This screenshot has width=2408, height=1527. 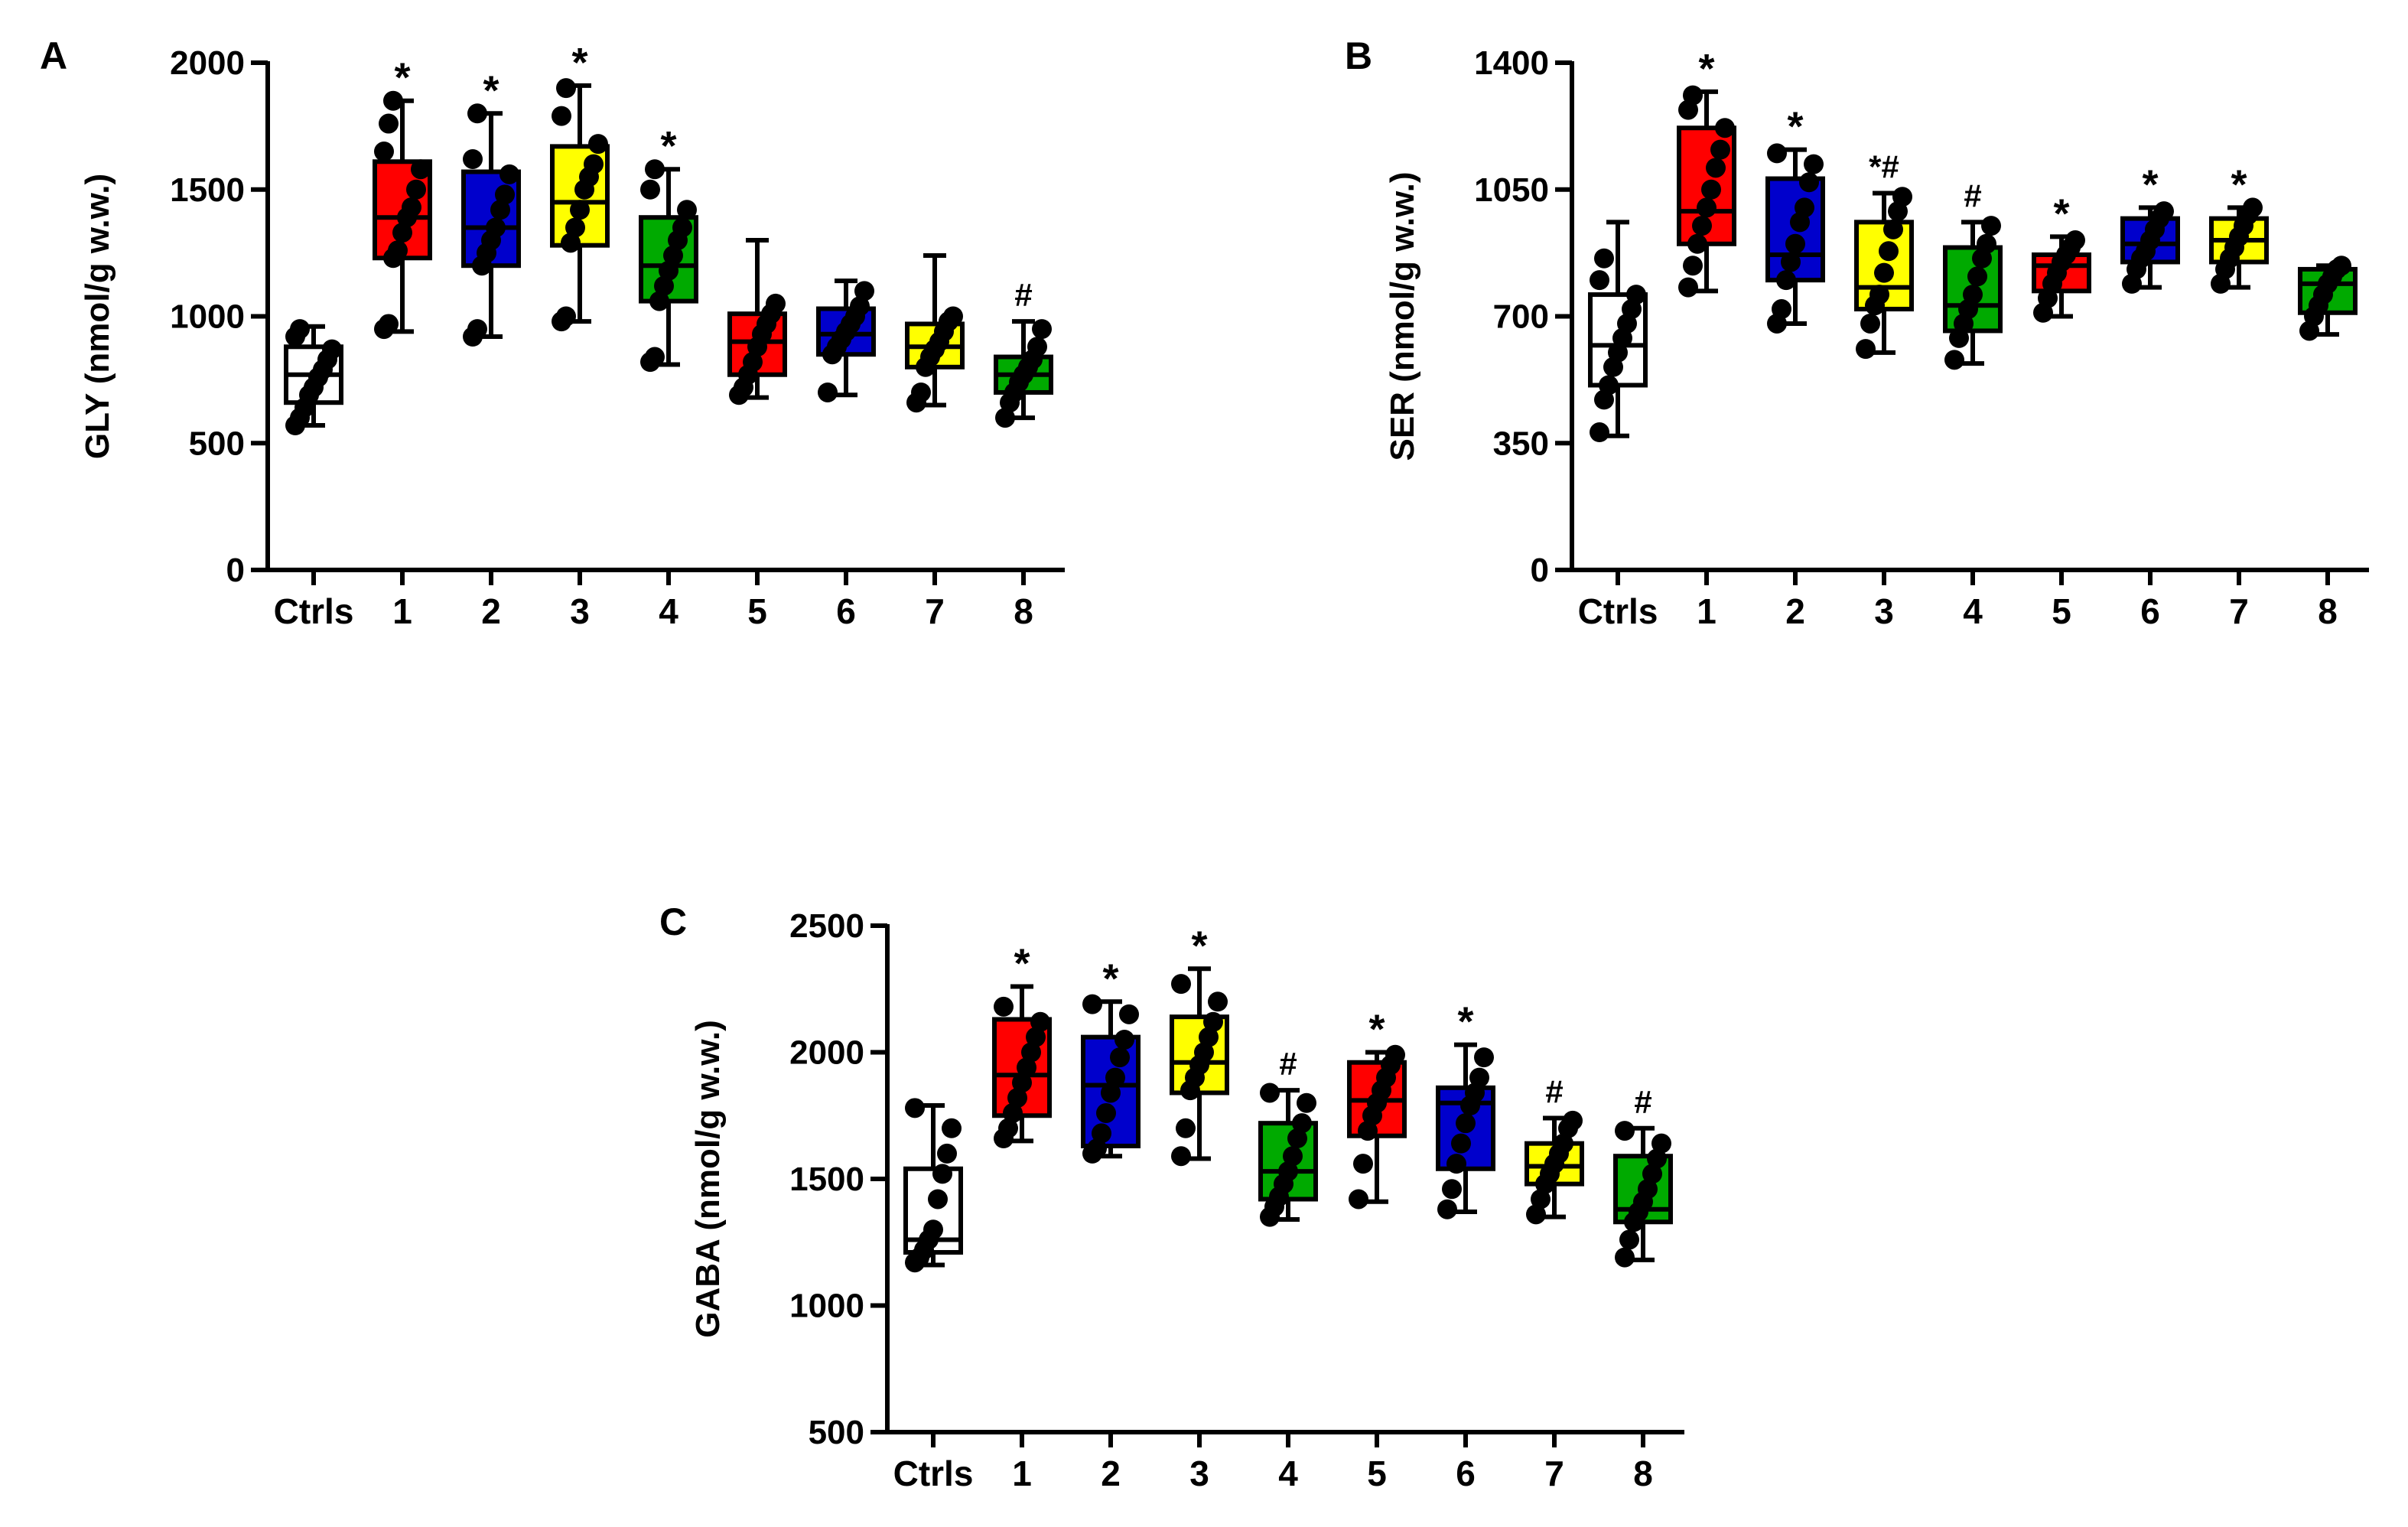 I want to click on x-tick-label: 7, so click(x=935, y=611).